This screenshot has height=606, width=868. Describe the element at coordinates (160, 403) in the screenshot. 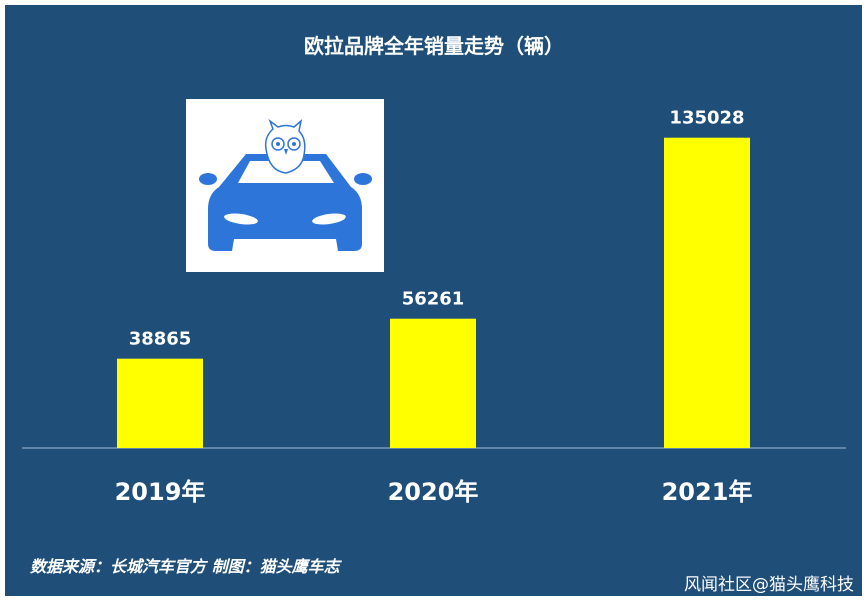

I see `bar-2019年` at that location.